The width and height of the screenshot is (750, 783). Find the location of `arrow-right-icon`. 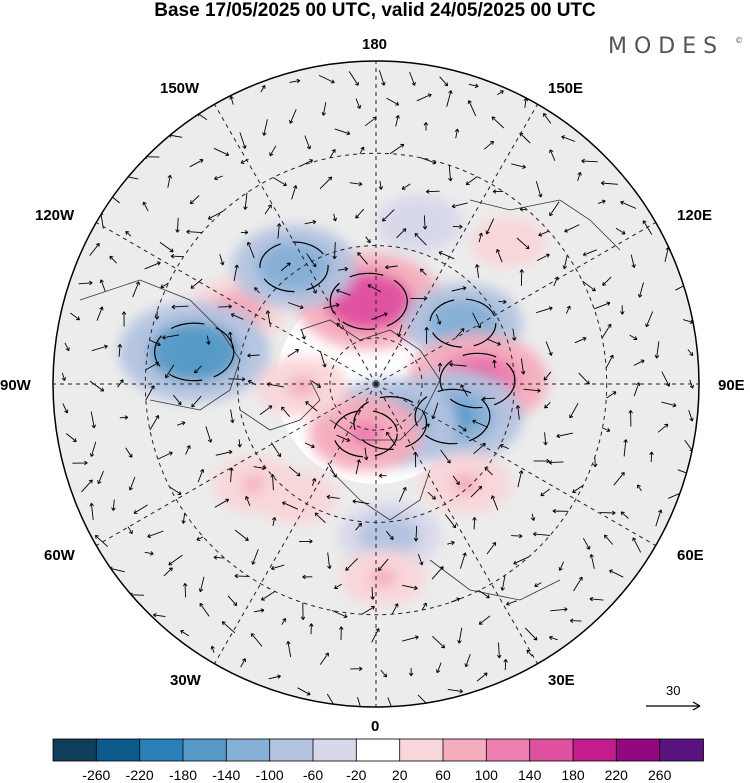

arrow-right-icon is located at coordinates (696, 706).